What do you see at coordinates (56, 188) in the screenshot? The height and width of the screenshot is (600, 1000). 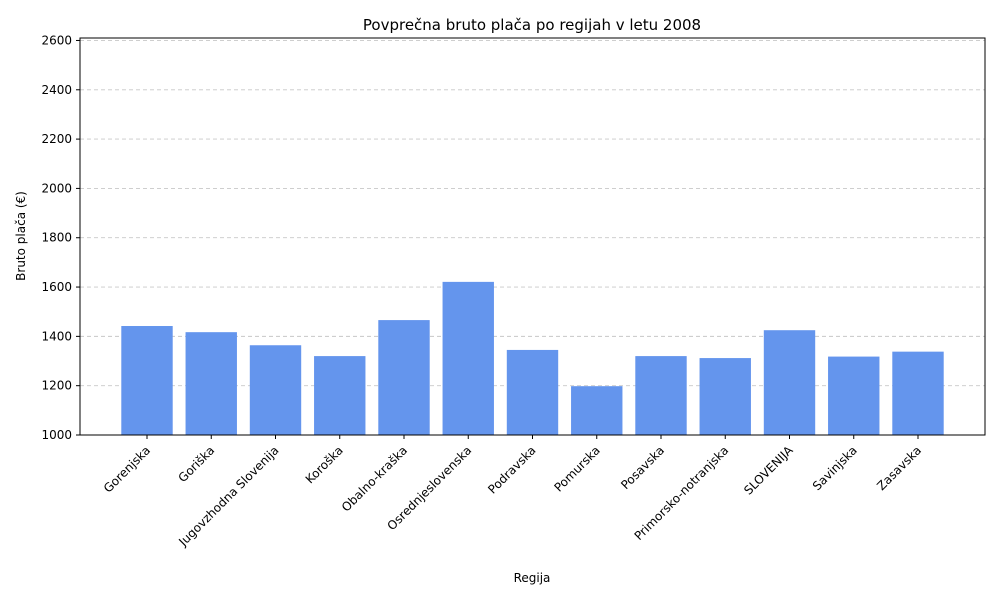 I see `y-tick-label: 2000` at bounding box center [56, 188].